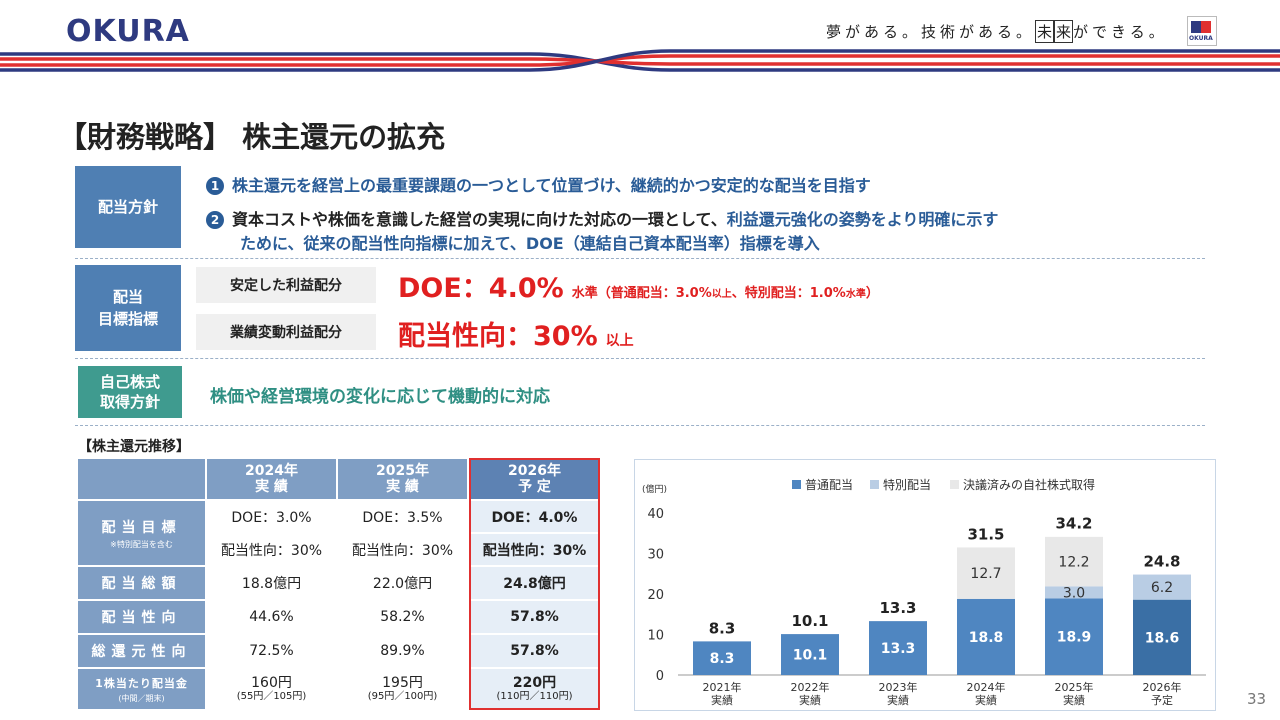  I want to click on x-tick-status: 予定, so click(1162, 700).